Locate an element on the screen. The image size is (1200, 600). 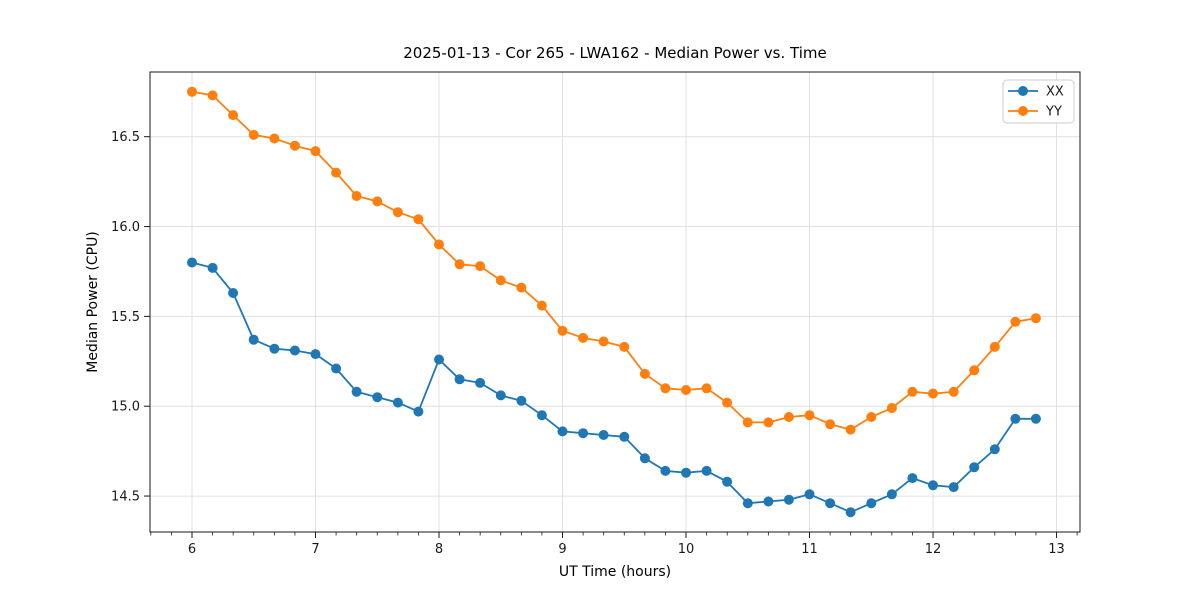
x-tick-label: 8 is located at coordinates (439, 549).